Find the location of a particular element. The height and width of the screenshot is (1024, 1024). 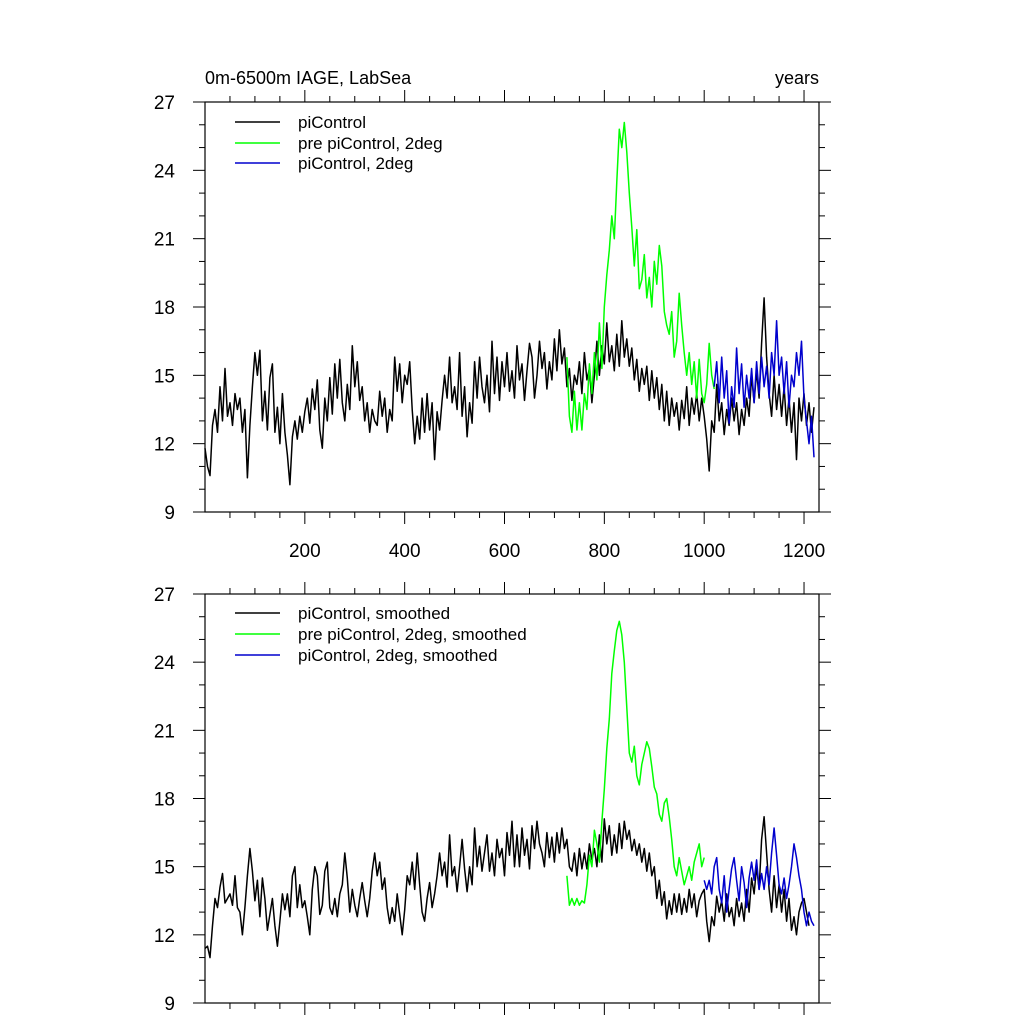

bottom-ytick-label: 9 is located at coordinates (169, 1004).